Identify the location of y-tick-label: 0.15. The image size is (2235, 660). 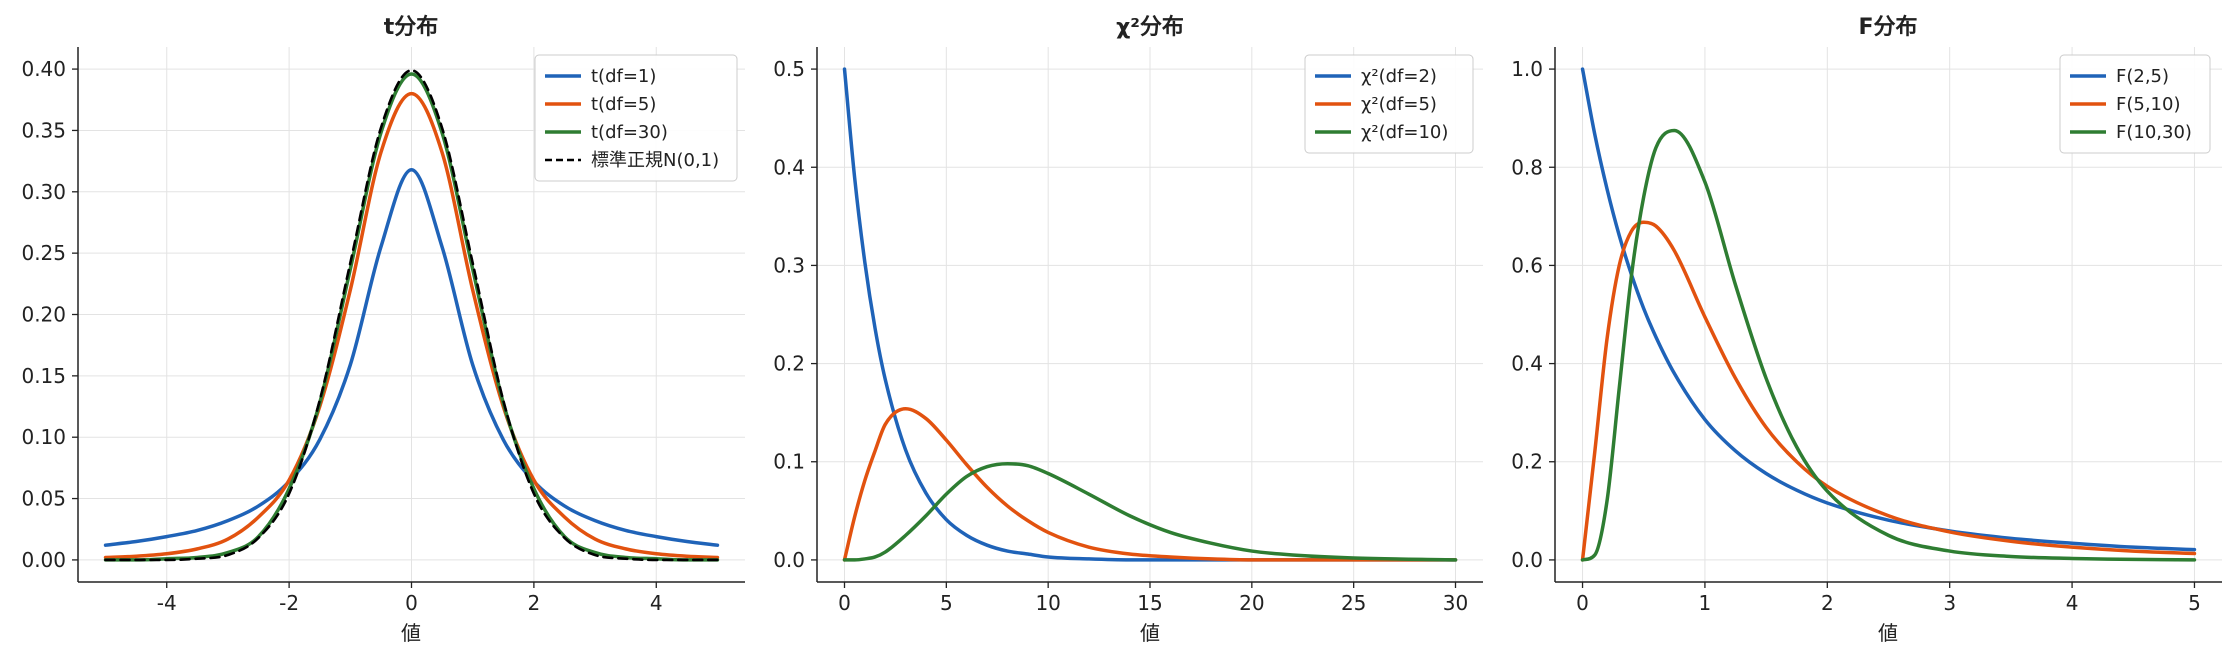
(43, 376).